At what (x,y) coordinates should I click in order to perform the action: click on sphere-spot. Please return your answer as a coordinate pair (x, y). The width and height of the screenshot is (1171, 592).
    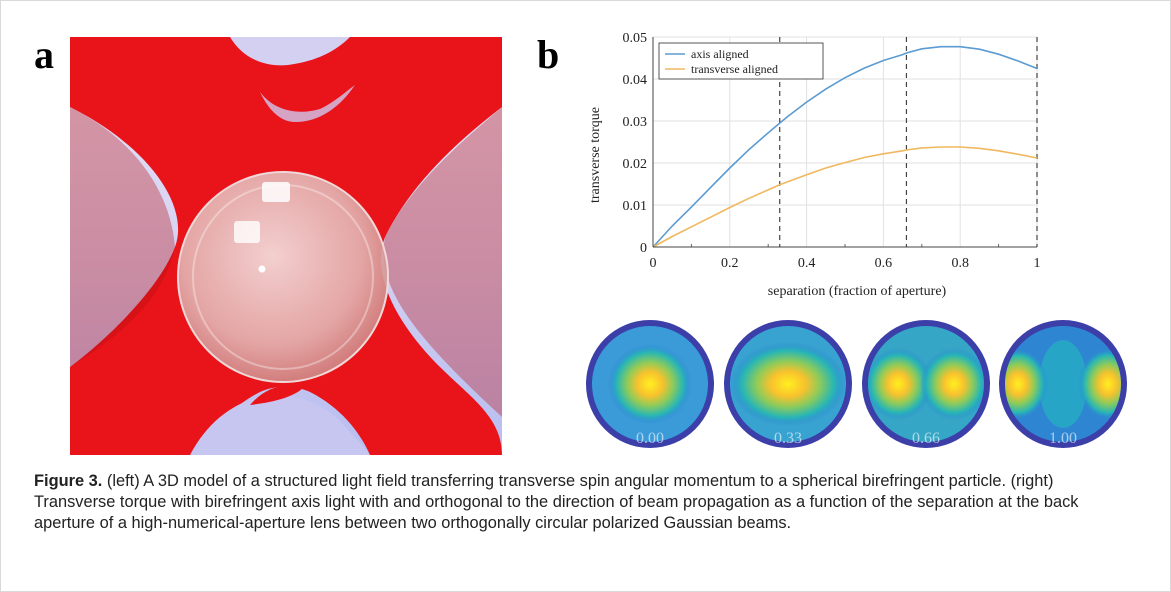
    Looking at the image, I should click on (262, 269).